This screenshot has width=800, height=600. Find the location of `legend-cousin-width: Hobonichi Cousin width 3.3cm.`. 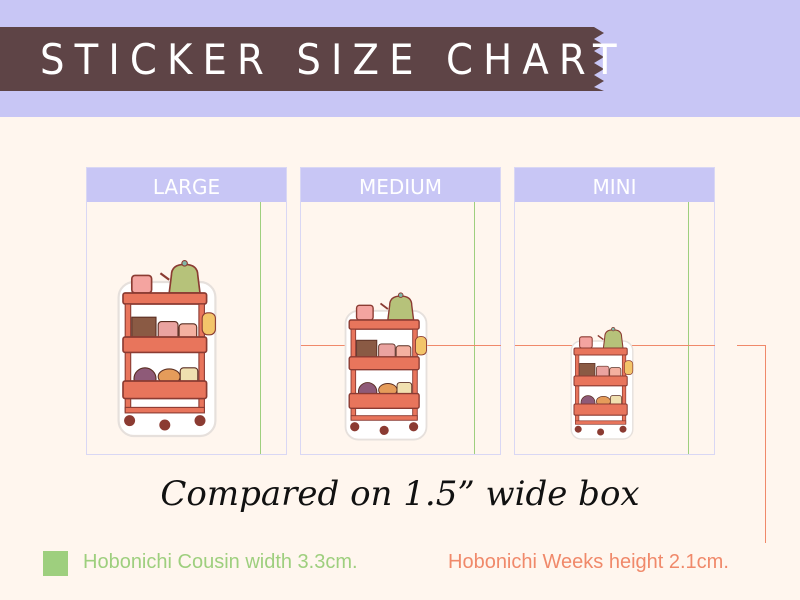

legend-cousin-width: Hobonichi Cousin width 3.3cm. is located at coordinates (220, 562).